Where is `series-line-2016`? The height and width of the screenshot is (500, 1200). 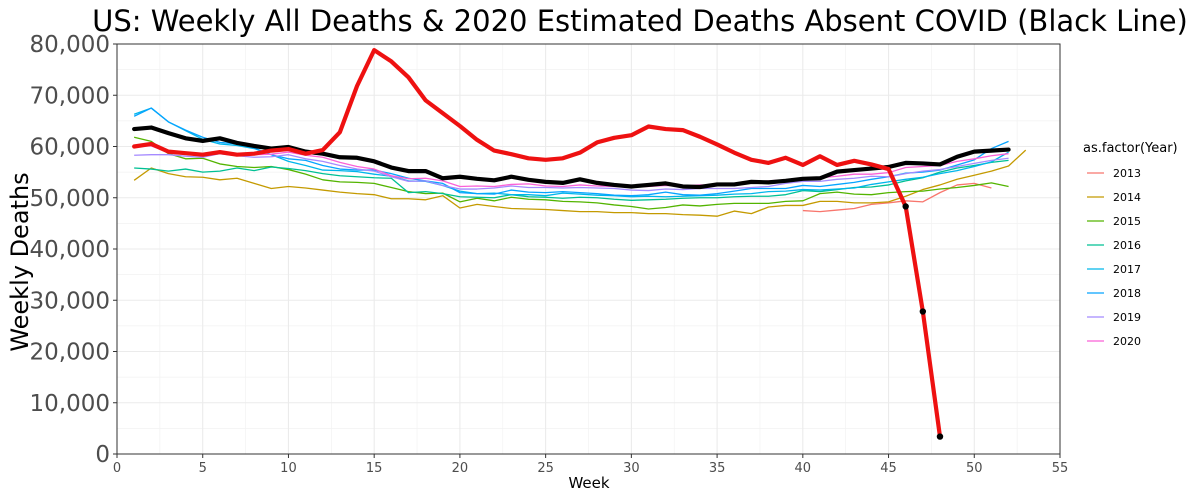 series-line-2016 is located at coordinates (571, 180).